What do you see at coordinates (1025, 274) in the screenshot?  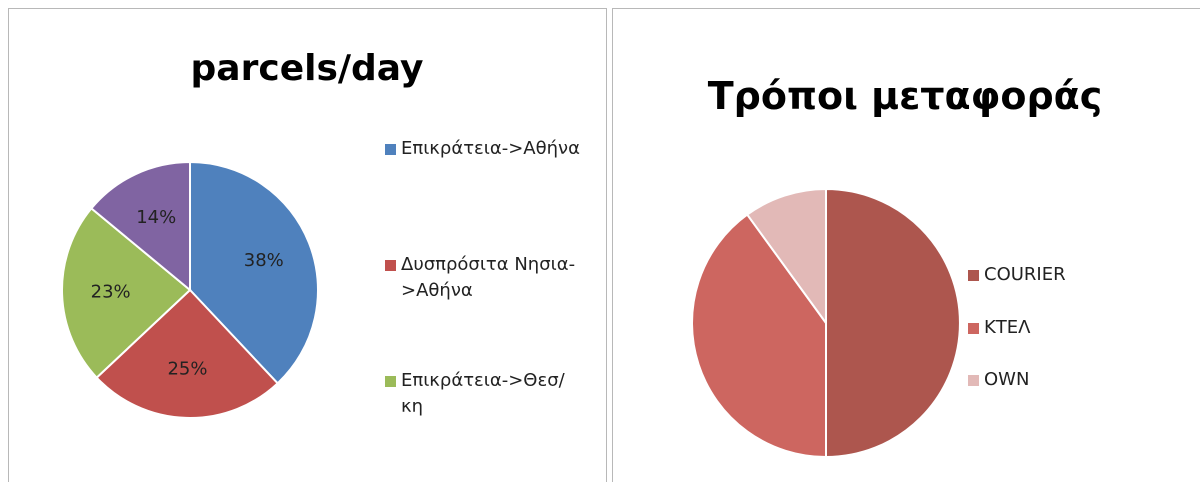 I see `legend-label: COURIER` at bounding box center [1025, 274].